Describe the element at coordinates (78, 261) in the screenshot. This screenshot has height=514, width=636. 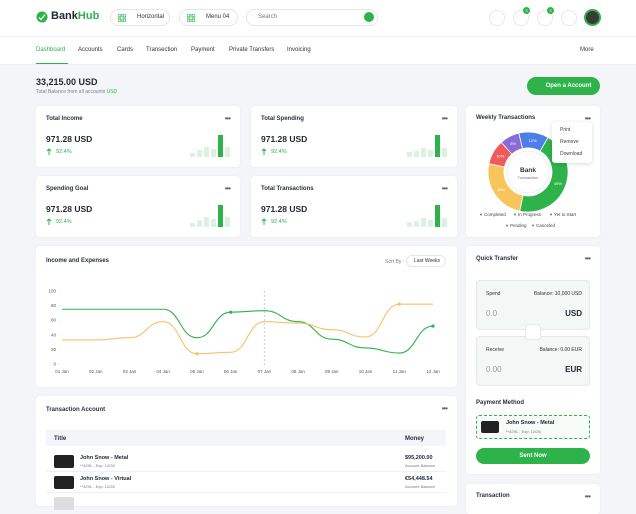
I see `chart-title: Income and Expenses` at that location.